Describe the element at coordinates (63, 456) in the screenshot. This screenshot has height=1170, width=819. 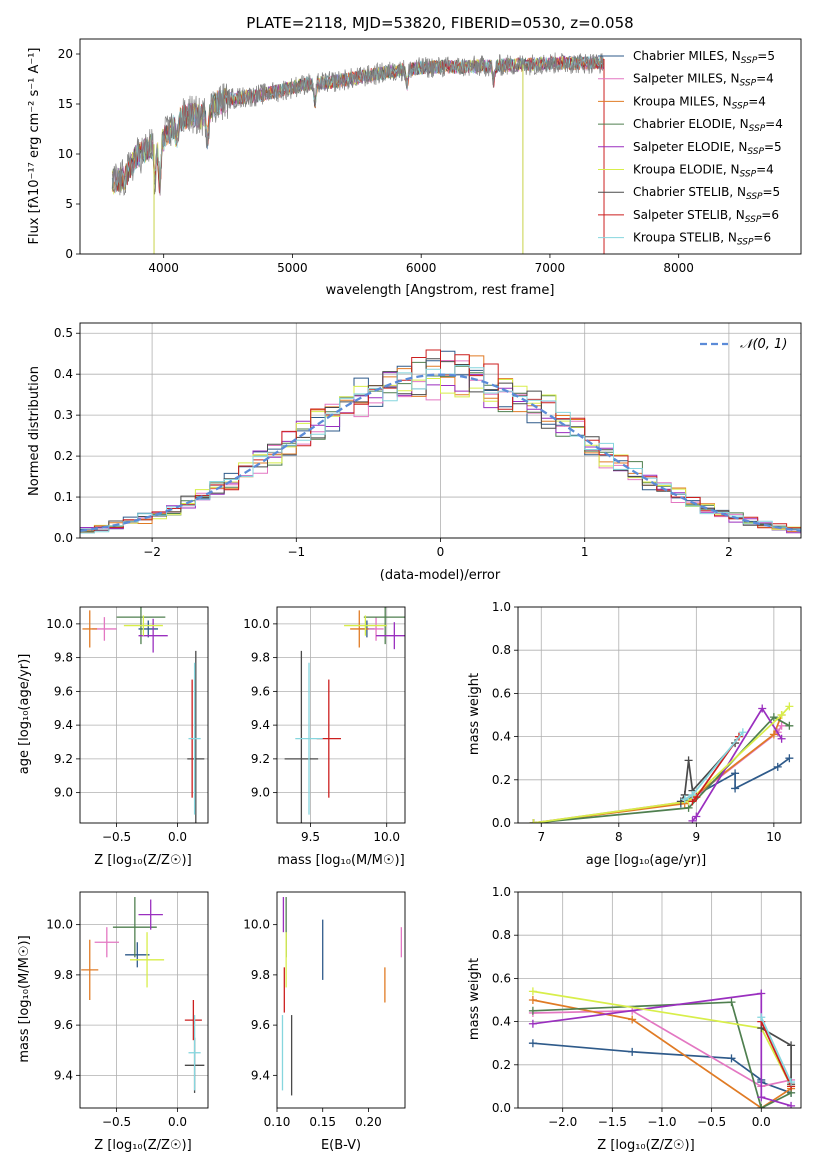
I see `residuals-ytick-label-2: 0.2` at that location.